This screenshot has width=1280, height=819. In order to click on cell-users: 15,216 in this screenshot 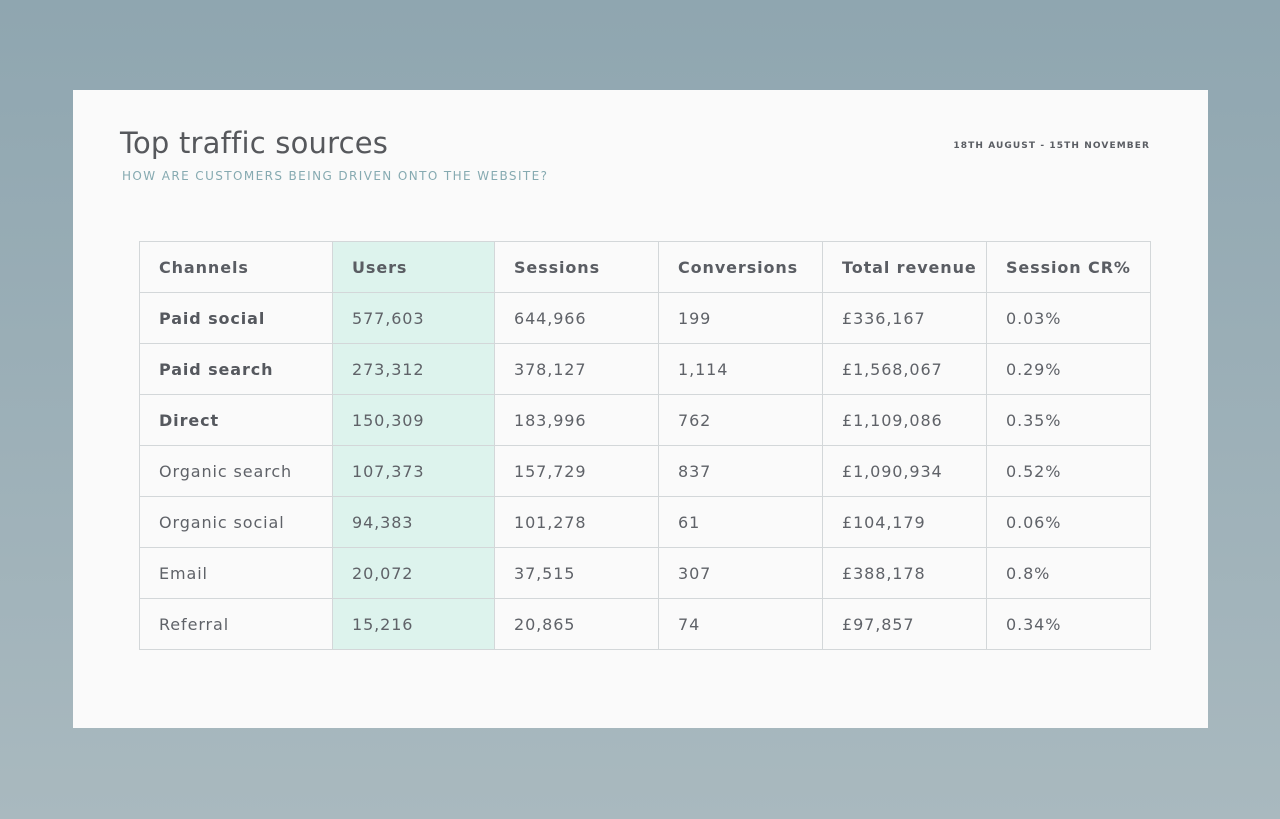, I will do `click(413, 624)`.